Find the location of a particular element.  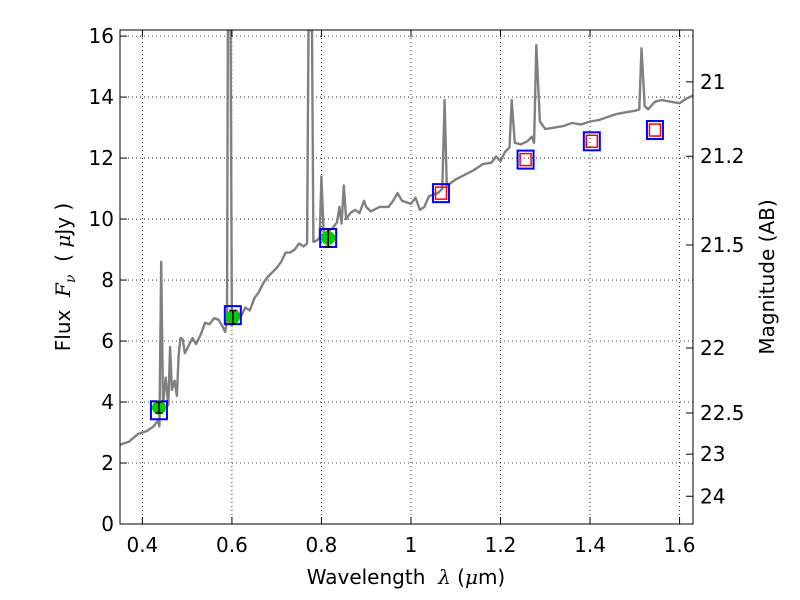

y2-tick-label: 21 is located at coordinates (712, 82).